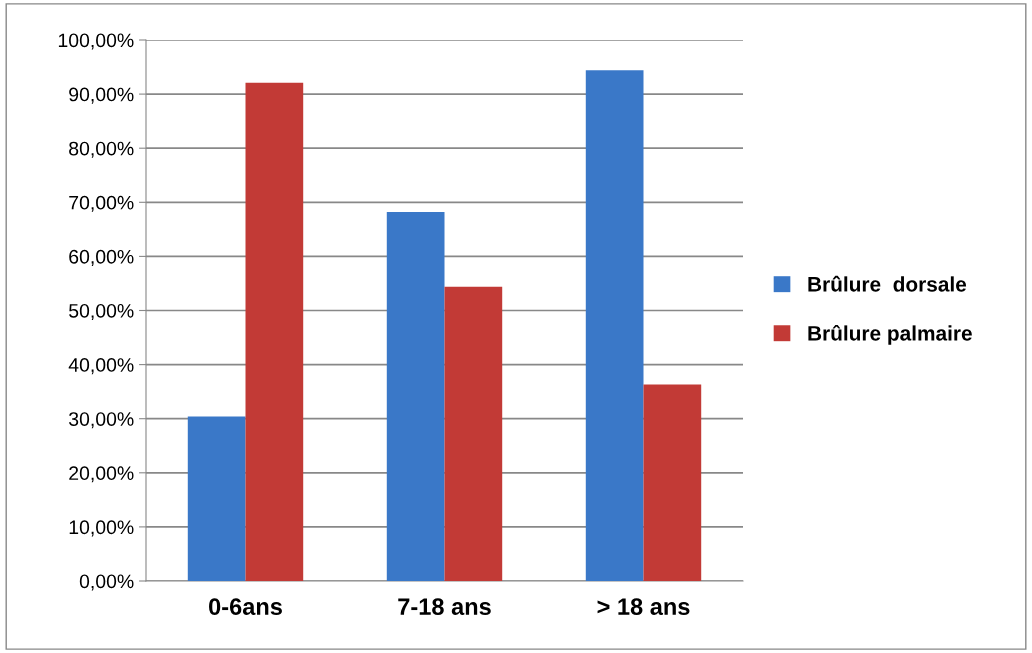 Image resolution: width=1032 pixels, height=653 pixels. What do you see at coordinates (101, 312) in the screenshot?
I see `y-tick-label: 50,00%` at bounding box center [101, 312].